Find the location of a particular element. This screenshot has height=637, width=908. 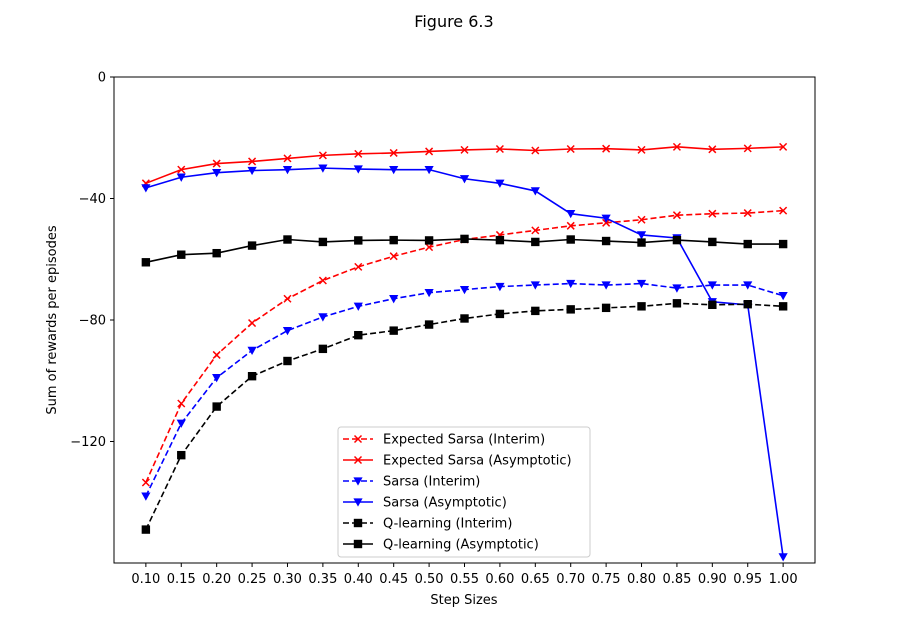

legend-entry: Expected Sarsa (Asymptotic) is located at coordinates (457, 461).